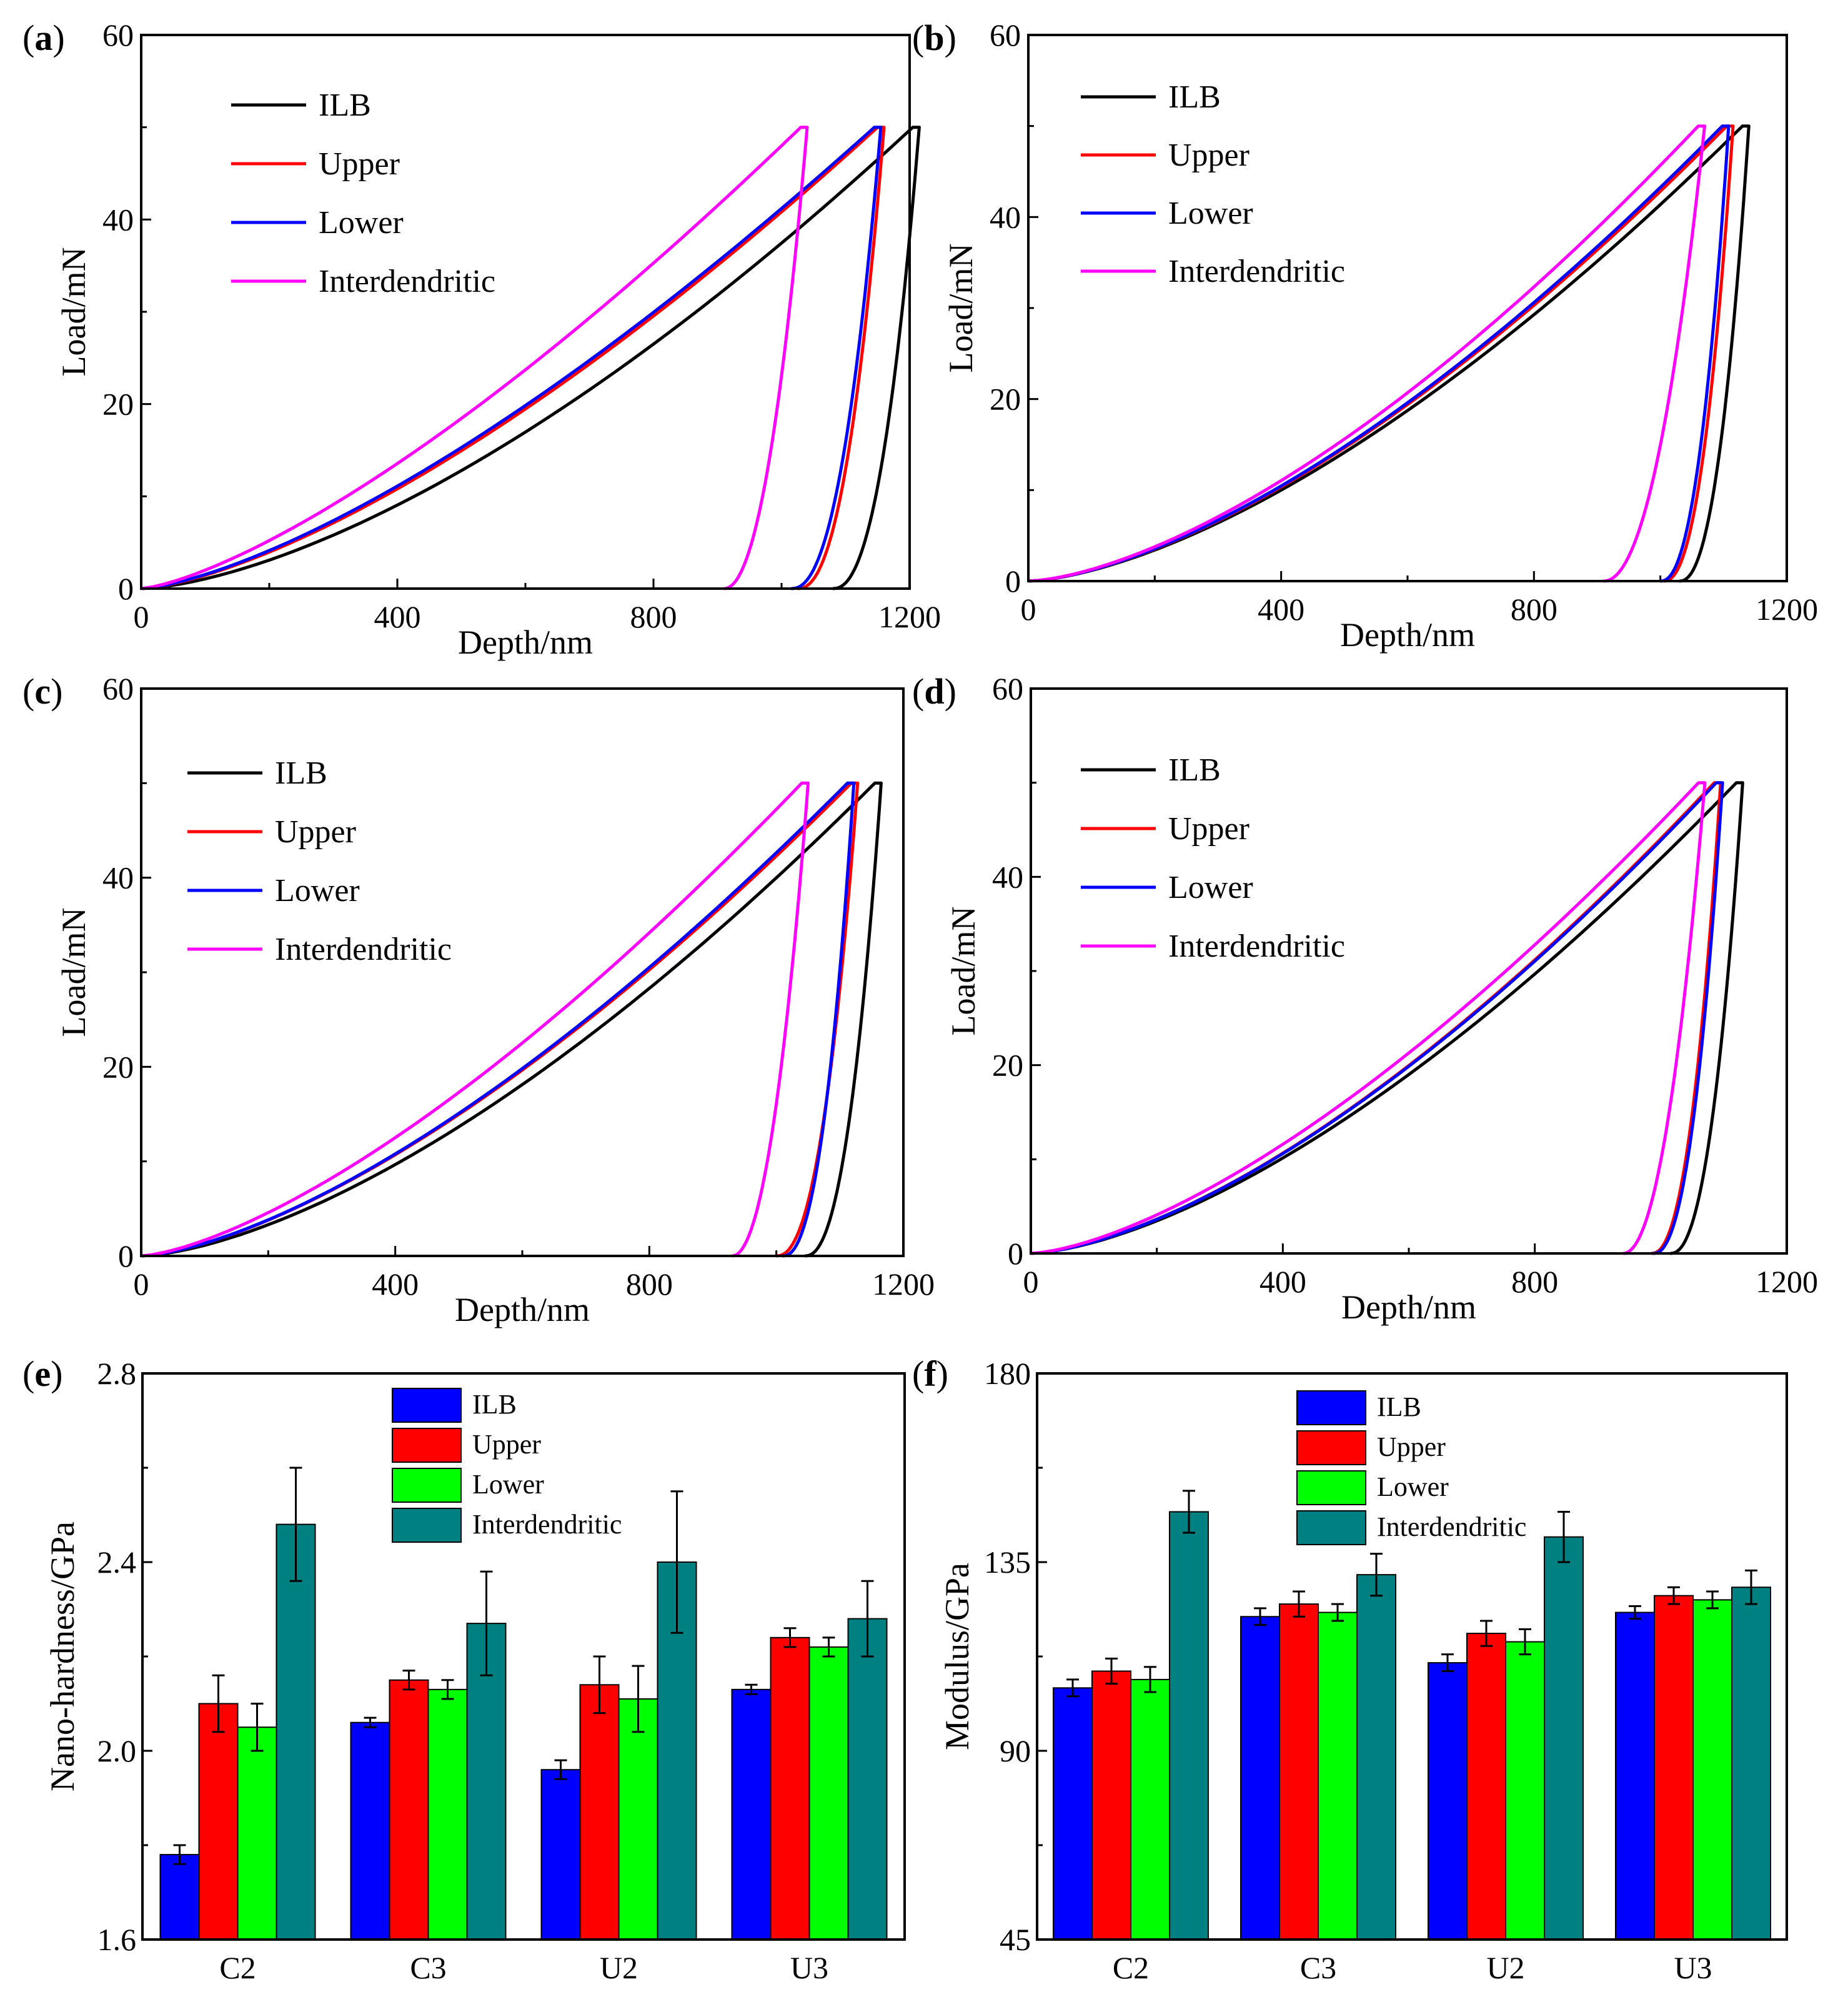 The height and width of the screenshot is (2007, 1848). I want to click on y-tick-label: 2.4, so click(117, 1563).